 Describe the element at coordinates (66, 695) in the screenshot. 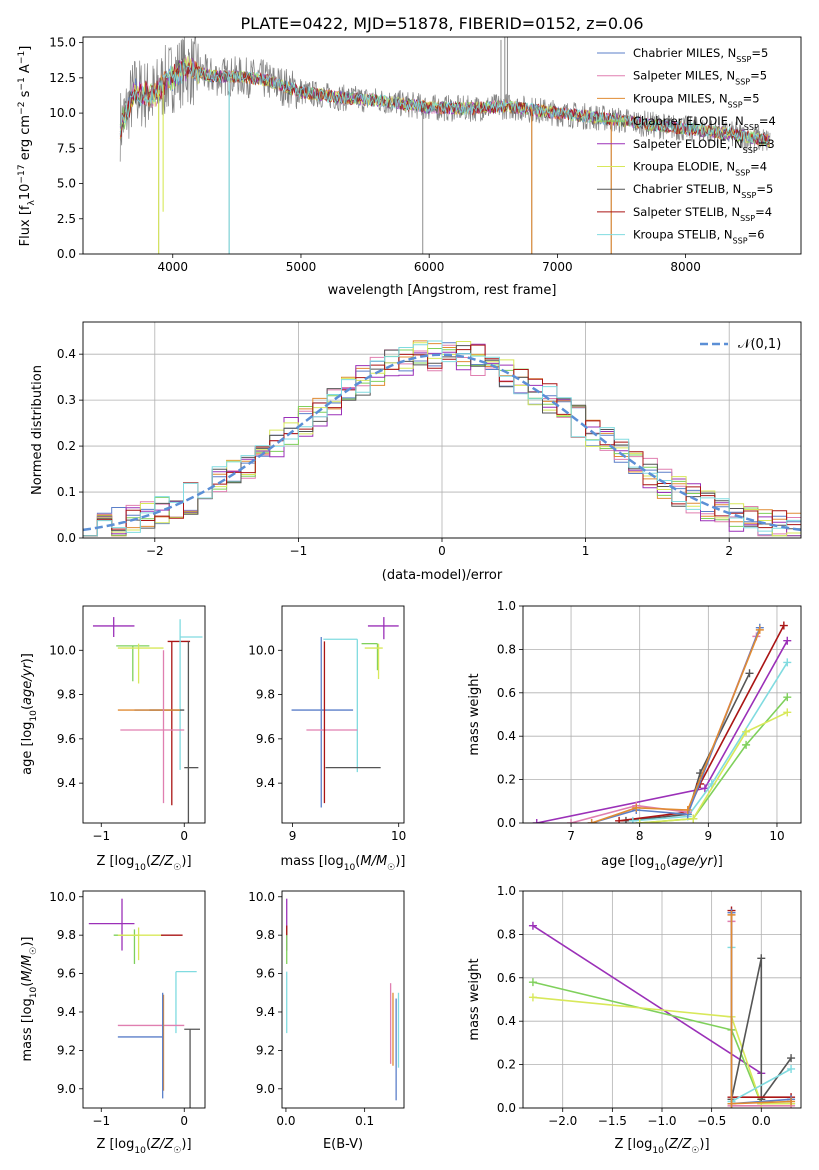

I see `y-tick-label-2: 9.8` at that location.